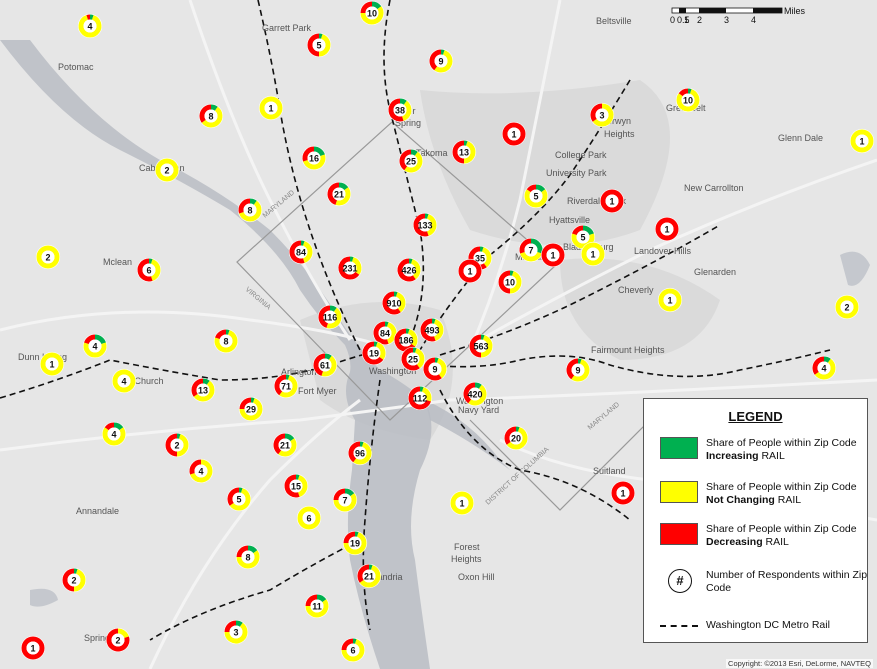 The image size is (877, 669). Describe the element at coordinates (360, 453) in the screenshot. I see `zip-marker: 96` at that location.